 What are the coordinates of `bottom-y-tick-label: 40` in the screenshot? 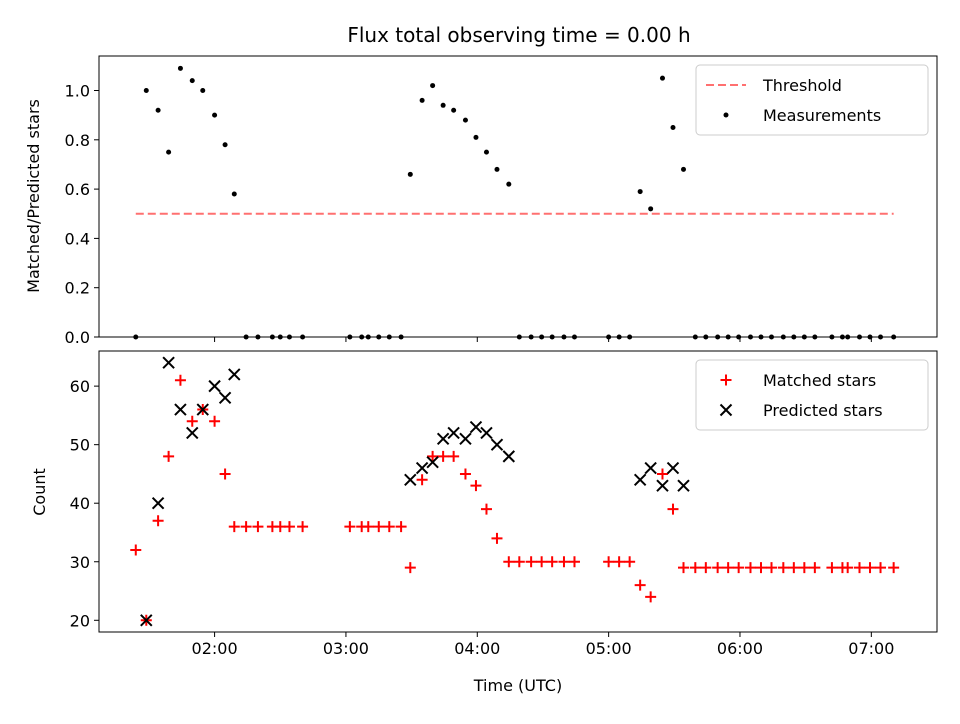 It's located at (80, 503).